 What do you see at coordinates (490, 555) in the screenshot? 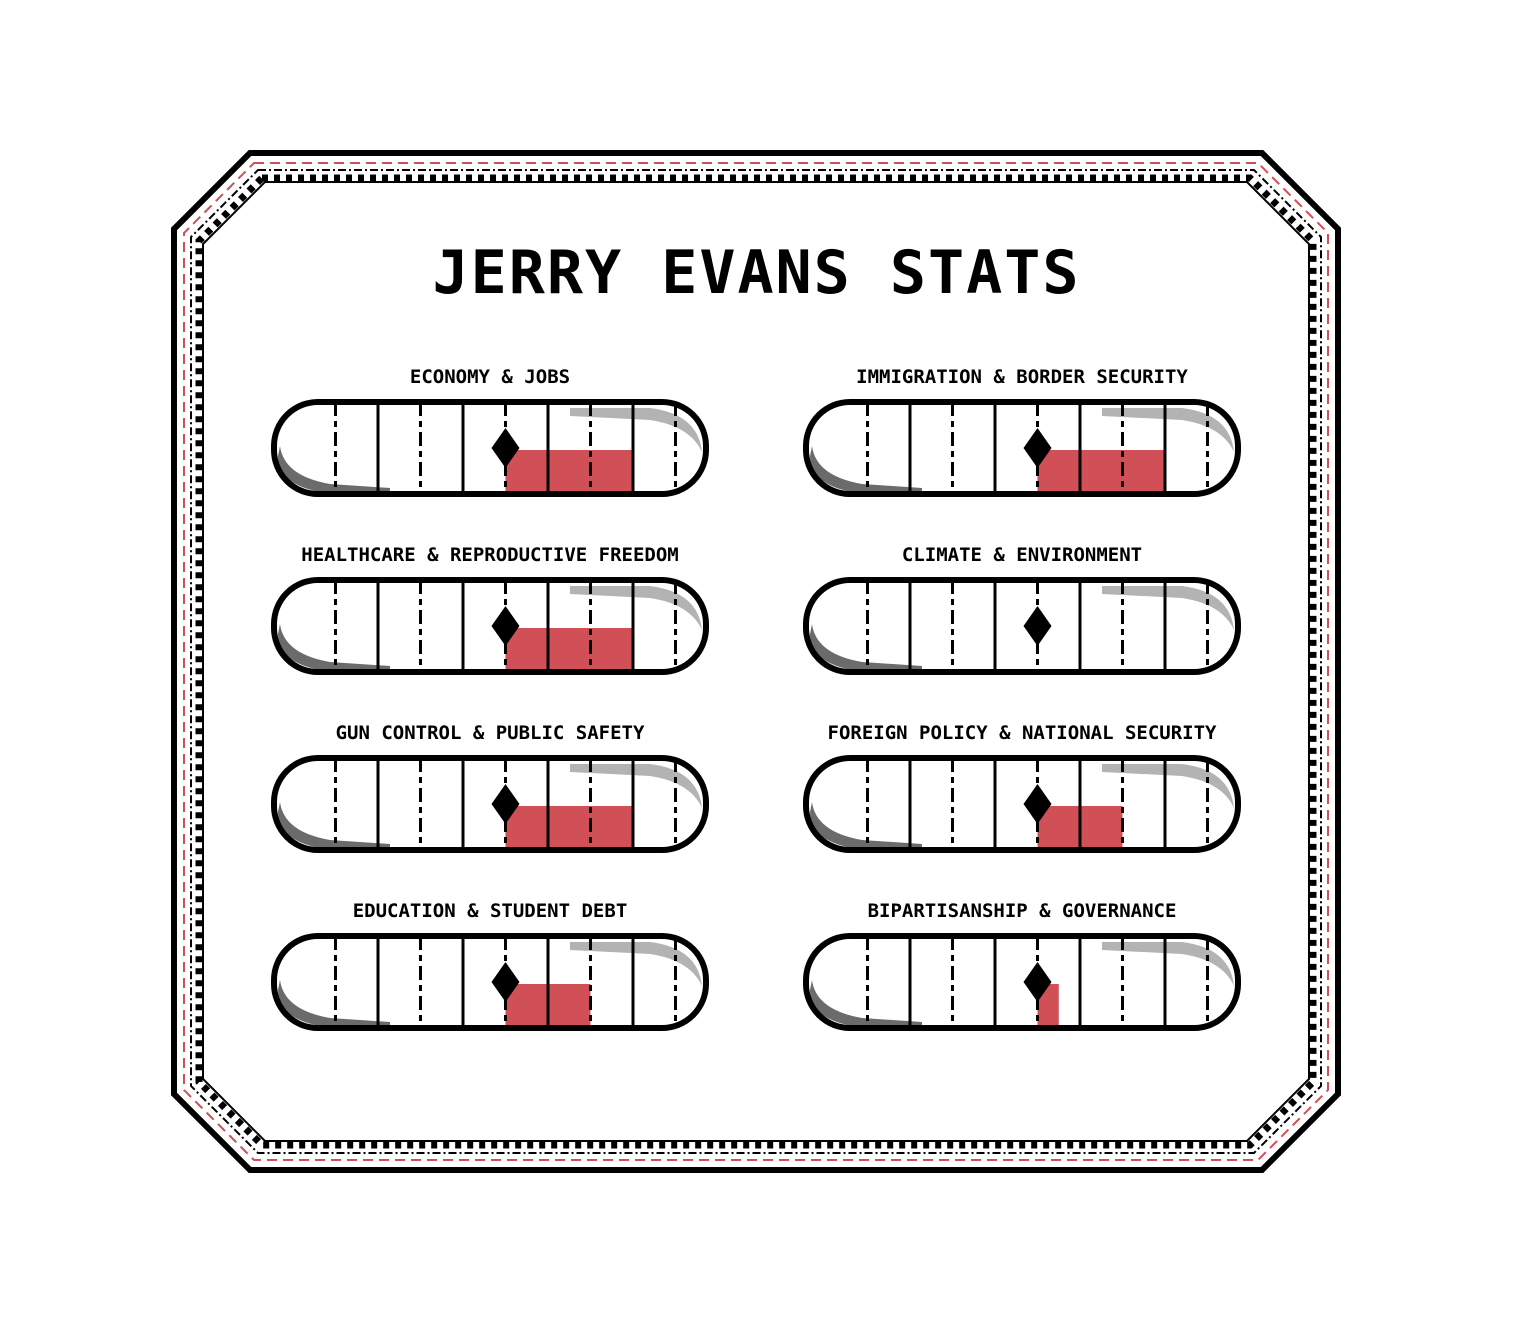
I see `stat-label: HEALTHCARE & REPRODUCTIVE FREEDOM` at bounding box center [490, 555].